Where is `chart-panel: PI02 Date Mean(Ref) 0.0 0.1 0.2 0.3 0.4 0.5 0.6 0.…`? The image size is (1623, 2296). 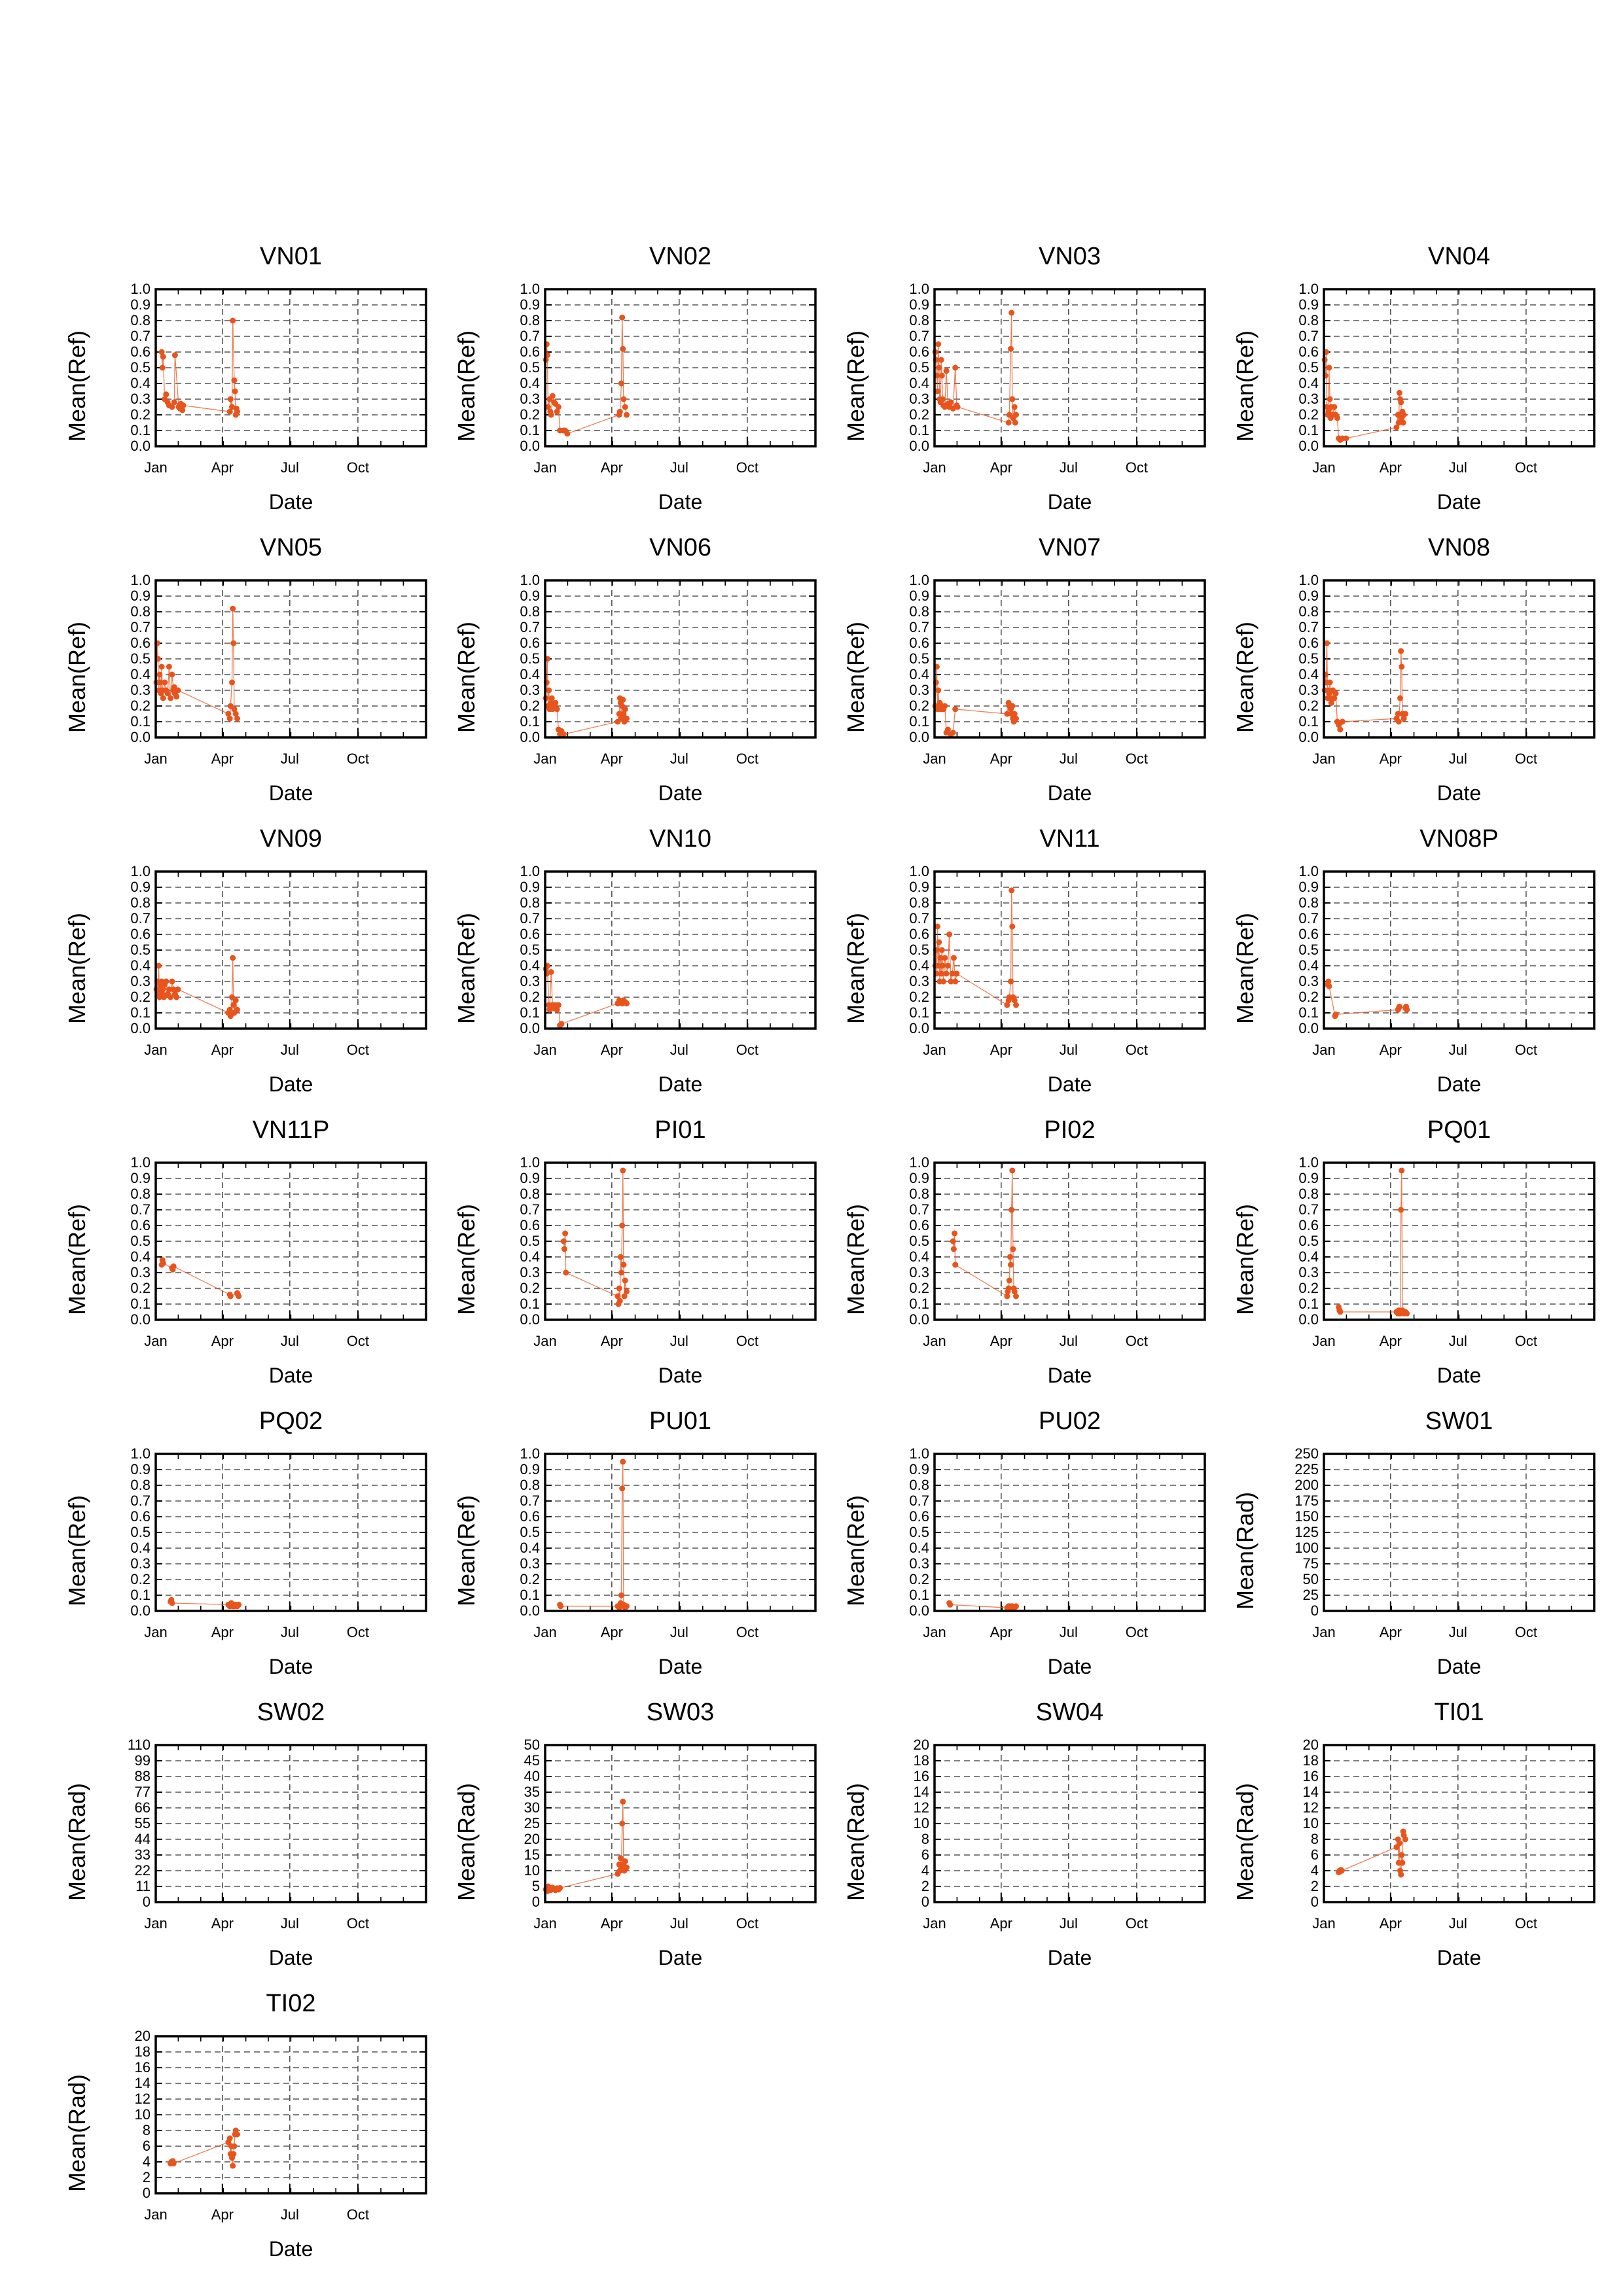 chart-panel: PI02 Date Mean(Ref) 0.0 0.1 0.2 0.3 0.4 0.5 0.6 0.… is located at coordinates (1015, 1263).